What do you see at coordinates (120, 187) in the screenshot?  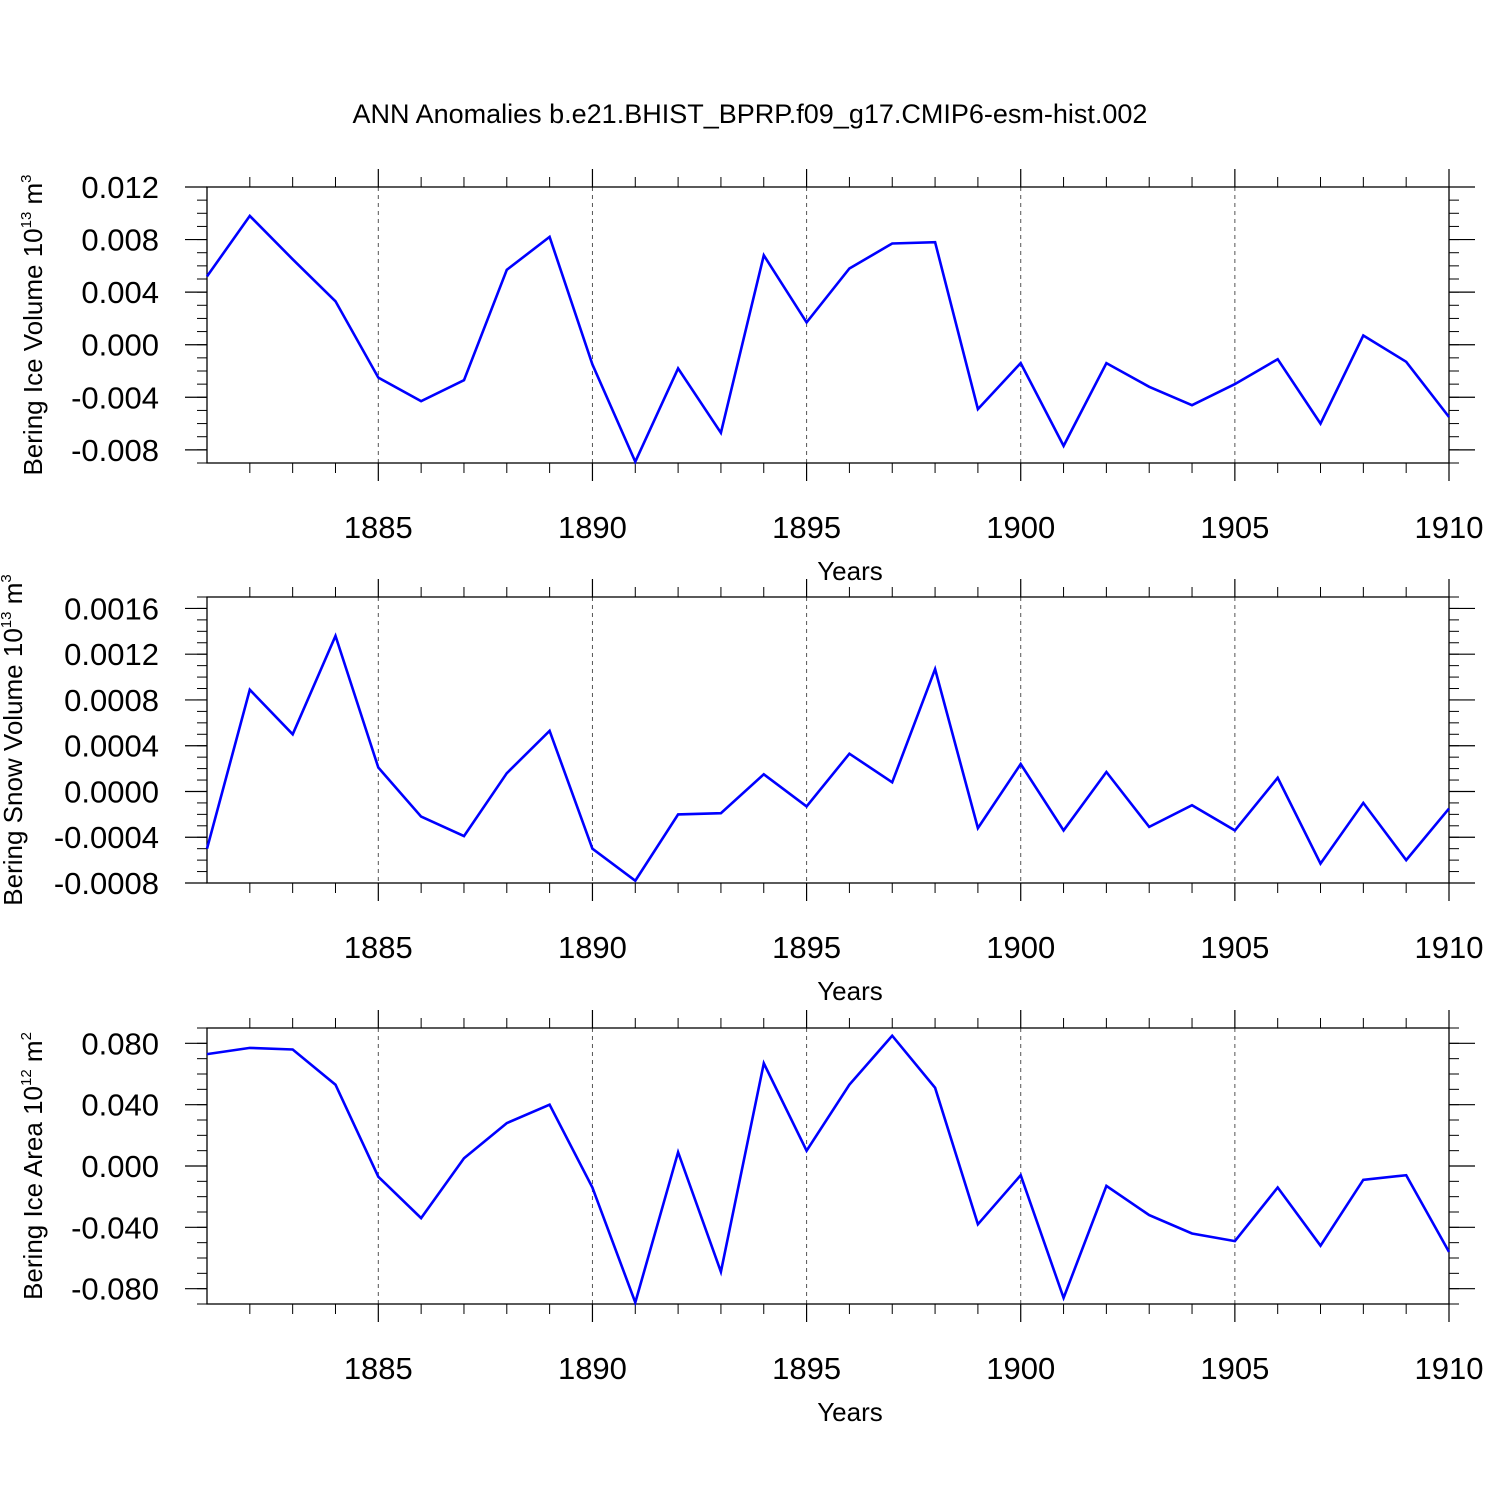 I see `y-tick-label: 0.012` at bounding box center [120, 187].